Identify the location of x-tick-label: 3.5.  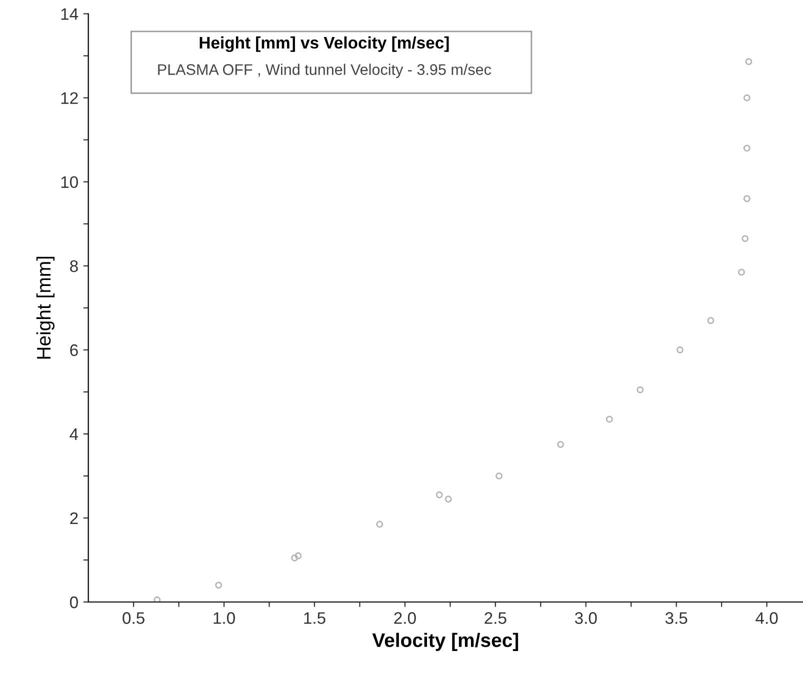
(676, 618).